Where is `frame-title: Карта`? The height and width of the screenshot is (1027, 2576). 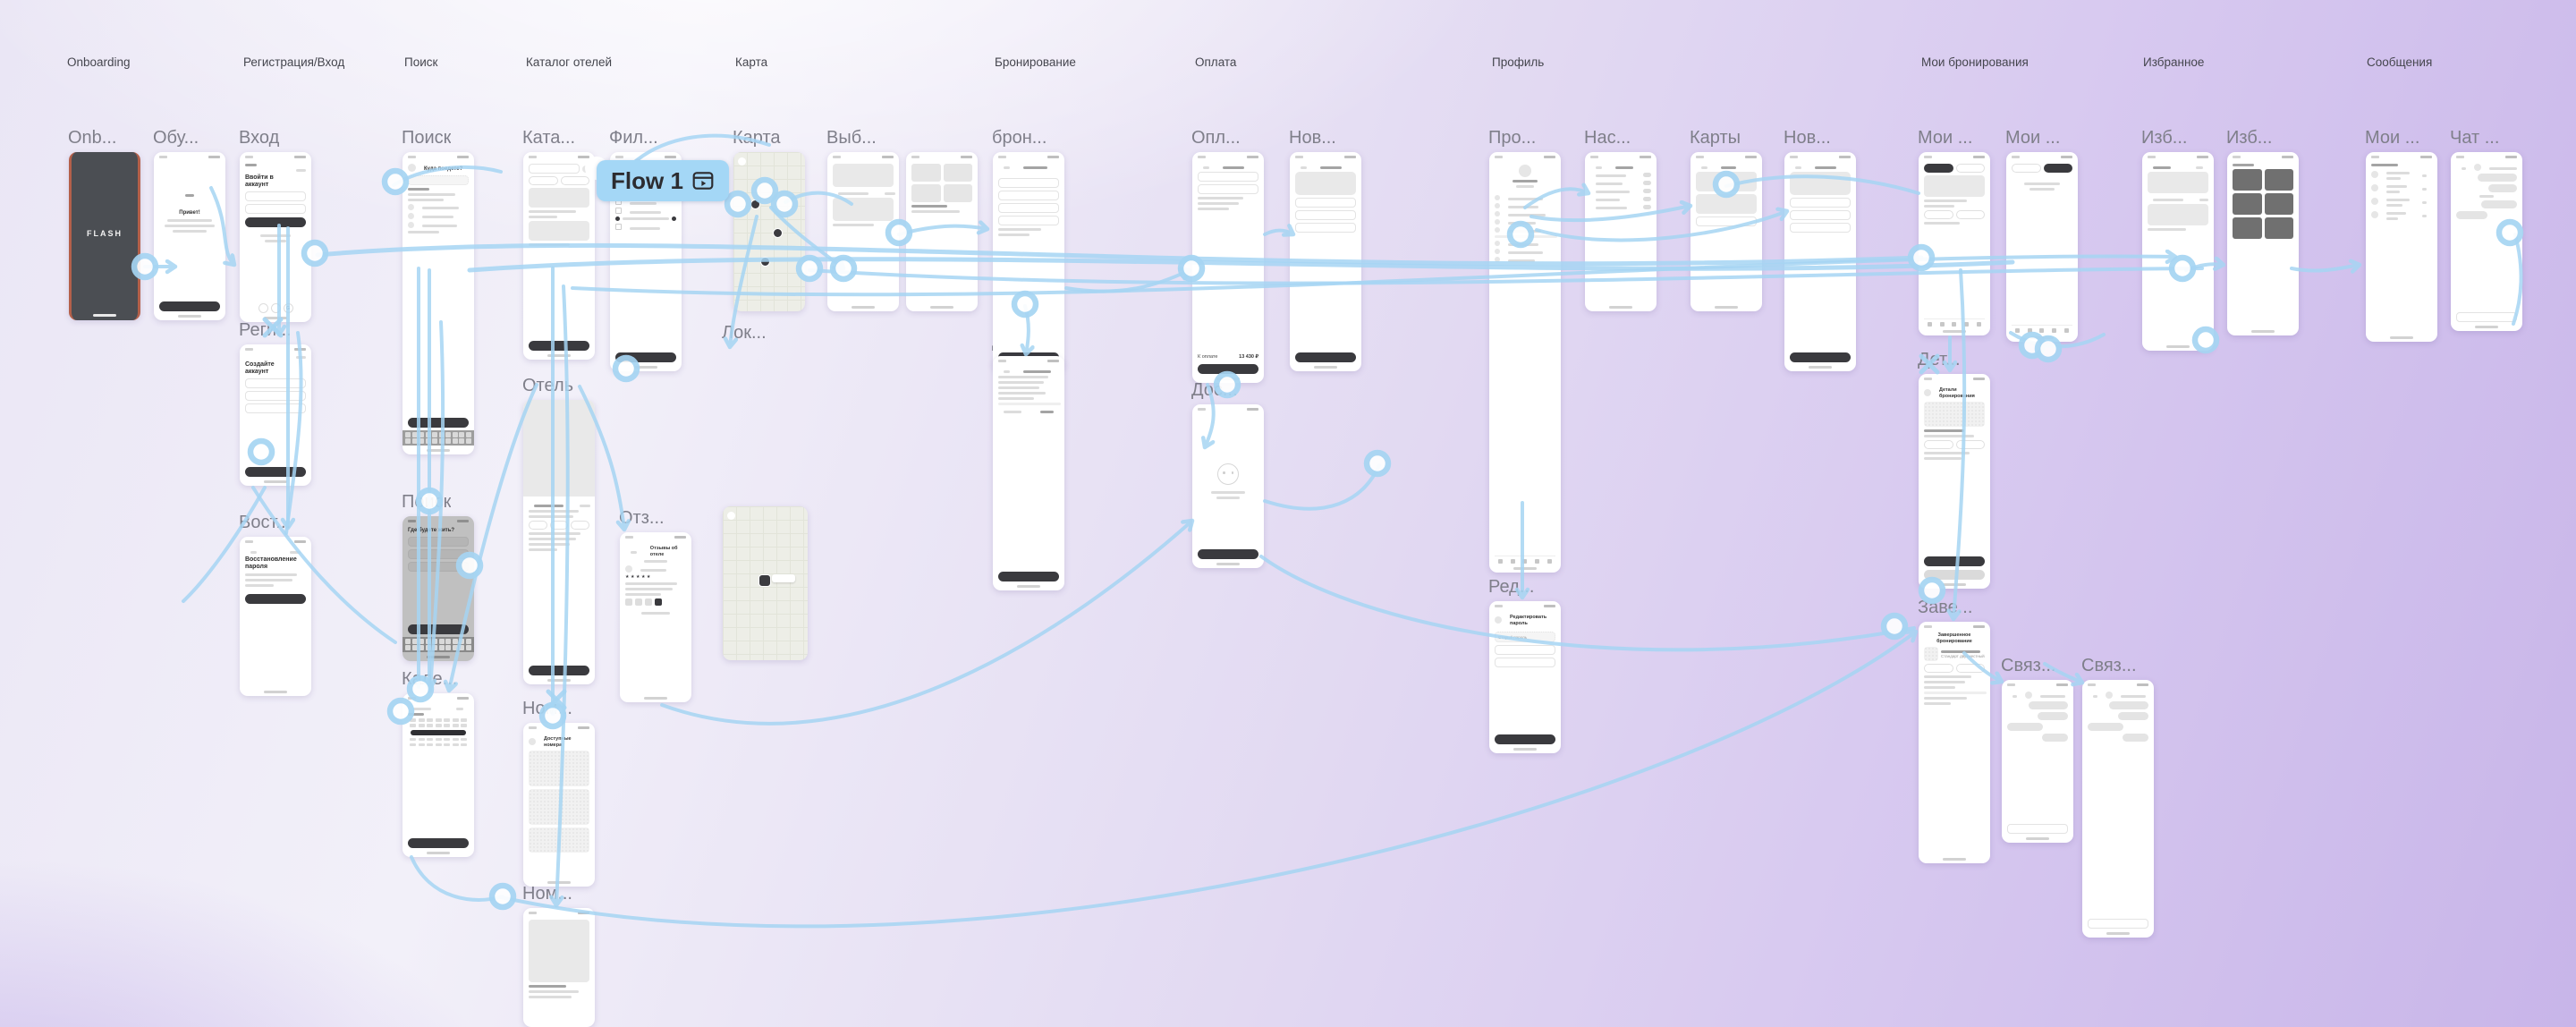
frame-title: Карта is located at coordinates (757, 138).